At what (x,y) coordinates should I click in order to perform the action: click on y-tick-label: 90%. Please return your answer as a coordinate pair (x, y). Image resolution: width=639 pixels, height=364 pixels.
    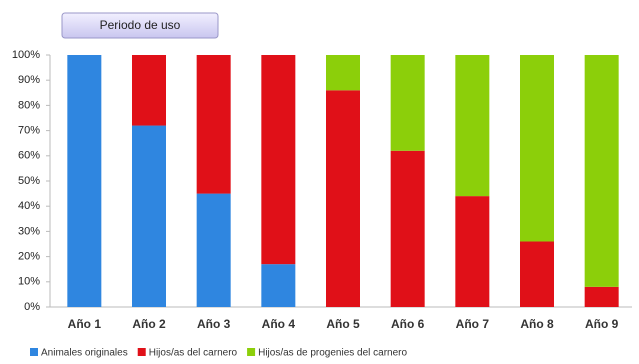
    Looking at the image, I should click on (29, 80).